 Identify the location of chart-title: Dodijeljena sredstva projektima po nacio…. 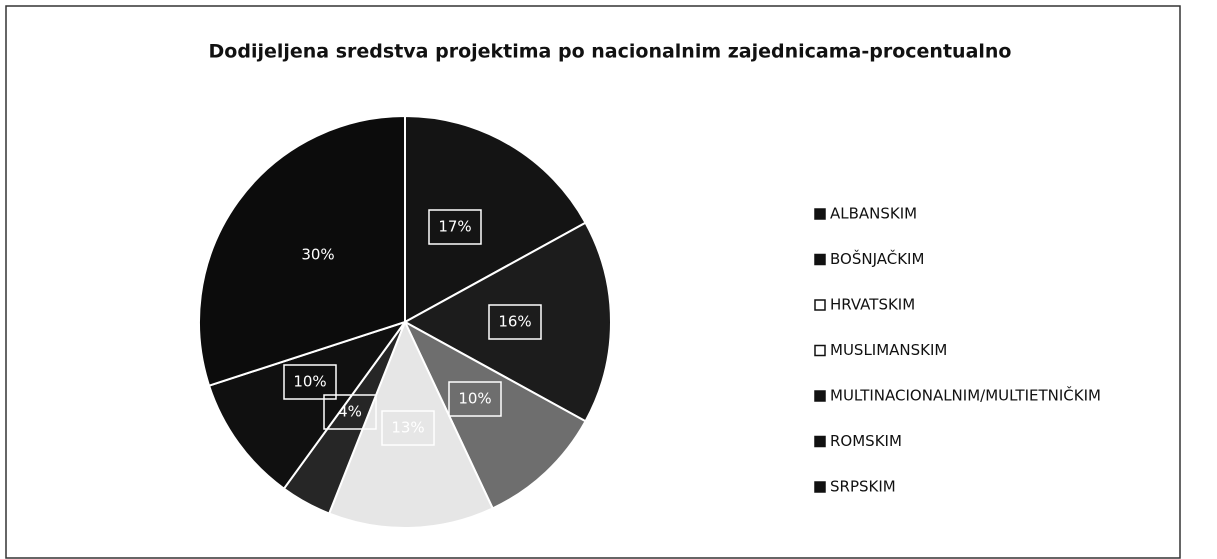
(610, 52).